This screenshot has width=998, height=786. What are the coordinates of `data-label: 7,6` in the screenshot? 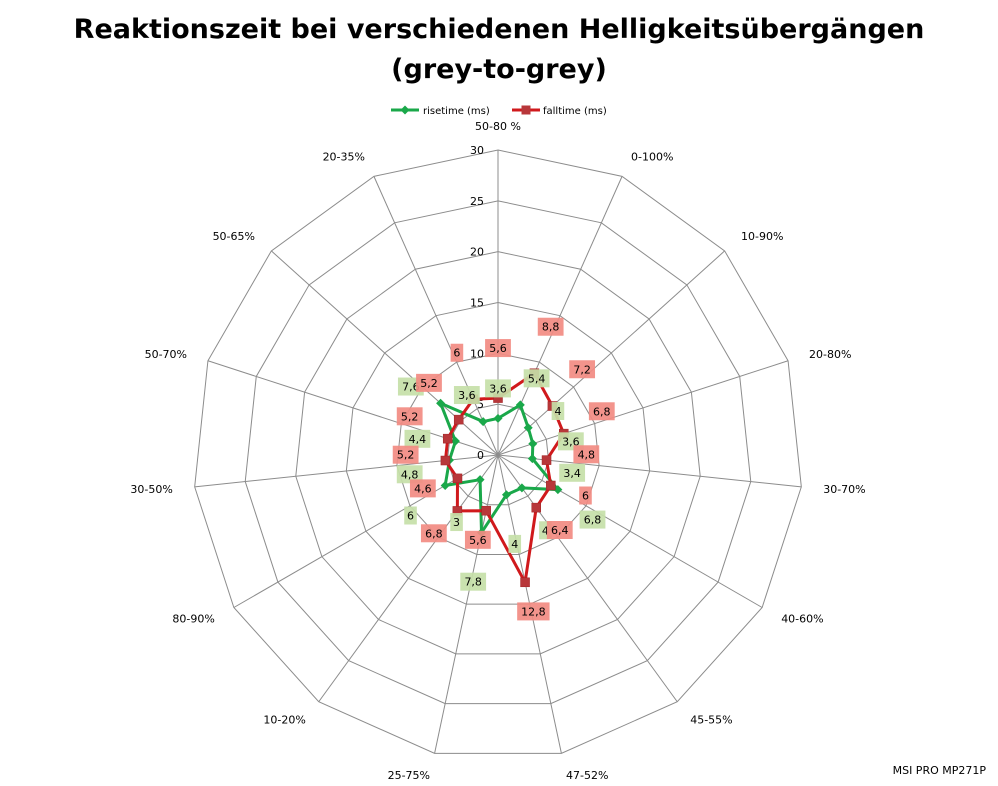 It's located at (411, 387).